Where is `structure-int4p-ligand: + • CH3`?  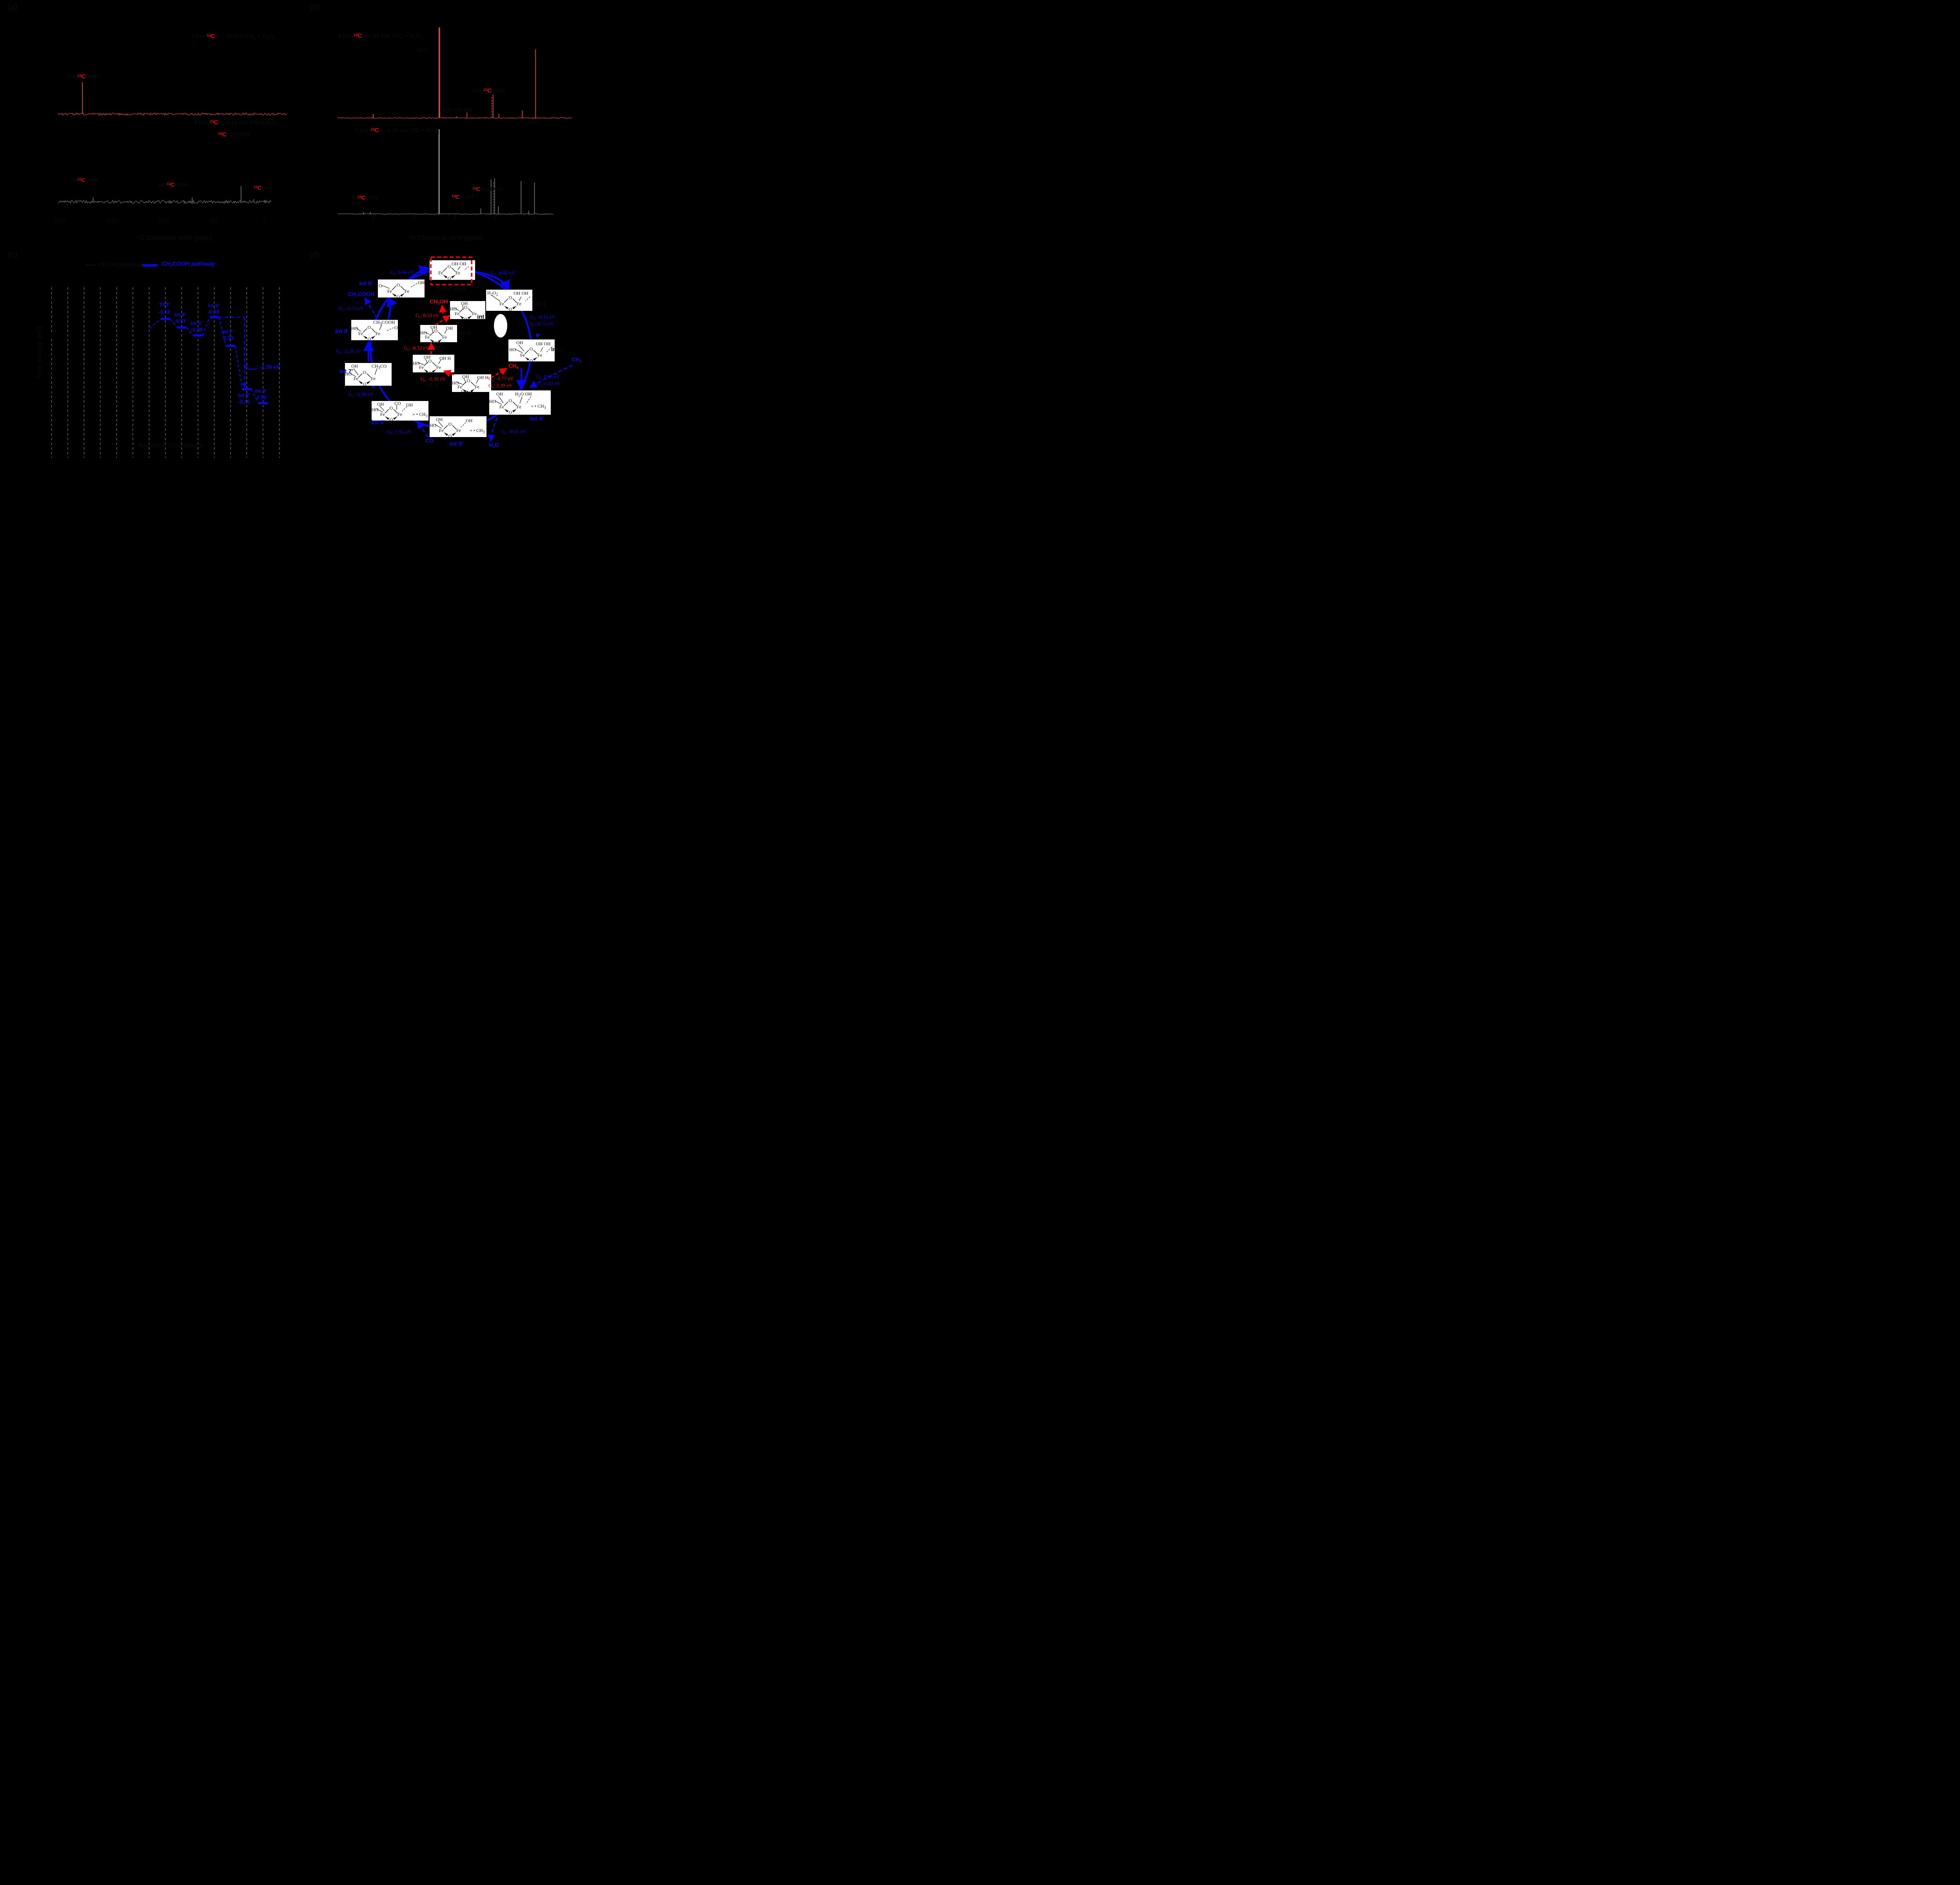 structure-int4p-ligand: + • CH3 is located at coordinates (538, 407).